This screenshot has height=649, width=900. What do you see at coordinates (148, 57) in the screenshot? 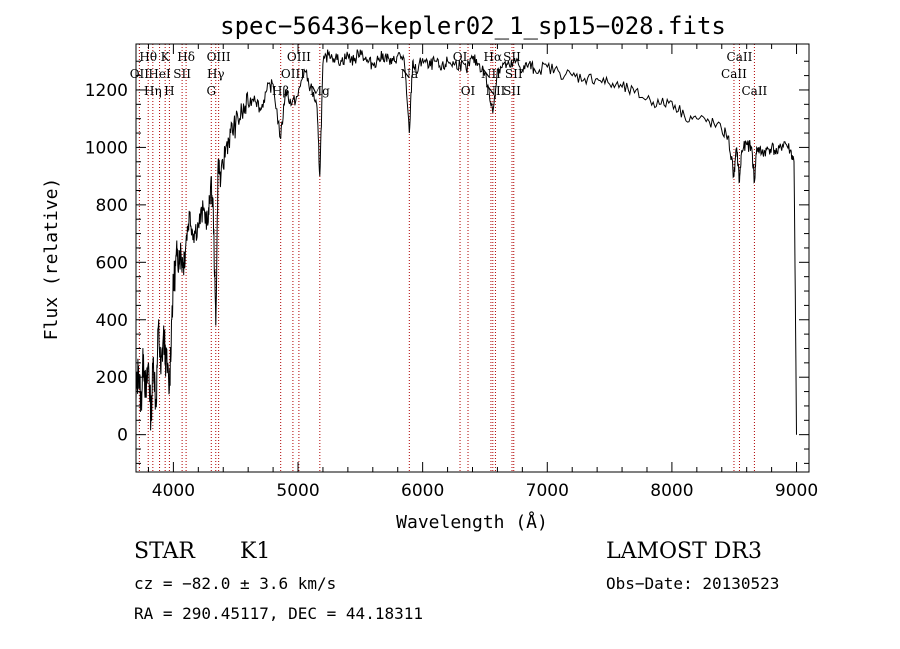
I see `spectral-line-label: Hθ` at bounding box center [148, 57].